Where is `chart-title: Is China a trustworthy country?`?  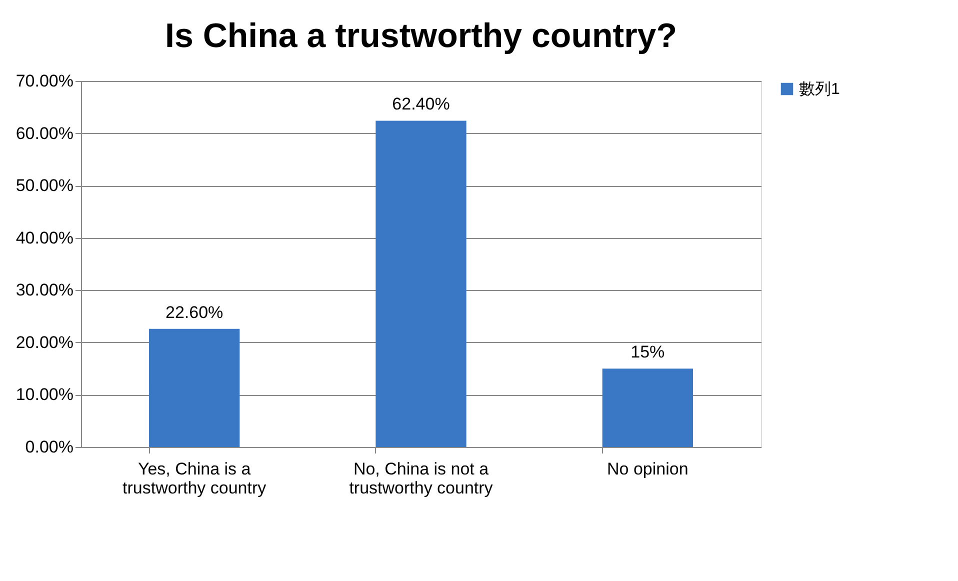
chart-title: Is China a trustworthy country? is located at coordinates (421, 36).